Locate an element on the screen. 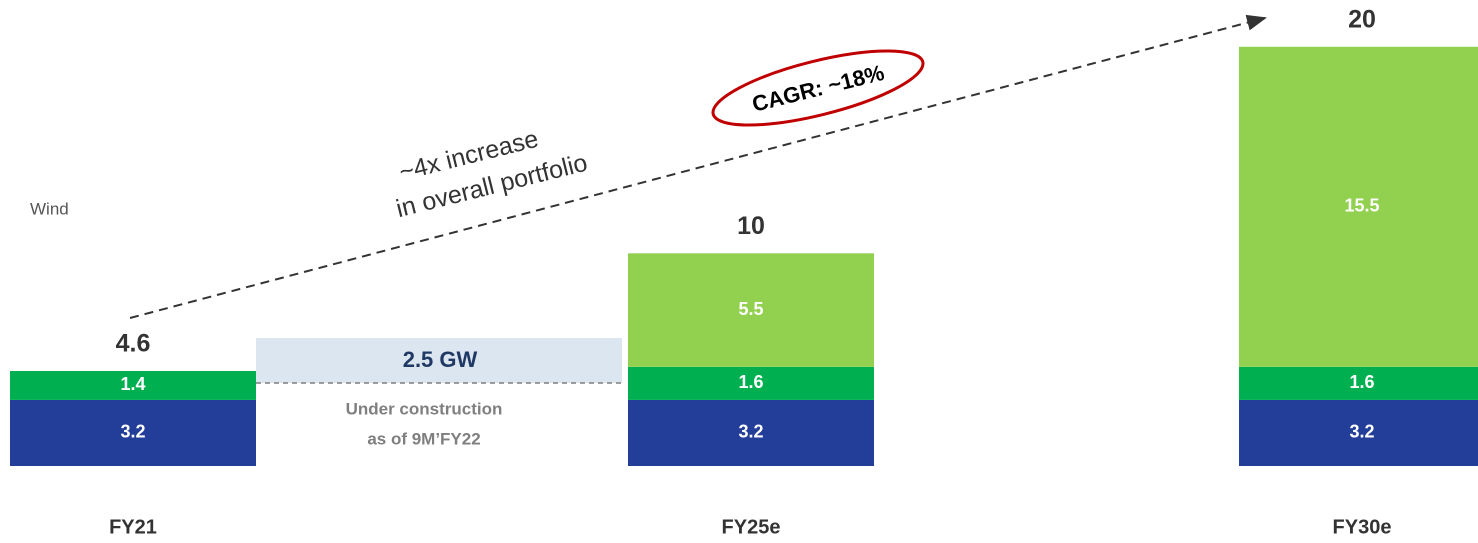  under-construction-note: Under construction is located at coordinates (424, 408).